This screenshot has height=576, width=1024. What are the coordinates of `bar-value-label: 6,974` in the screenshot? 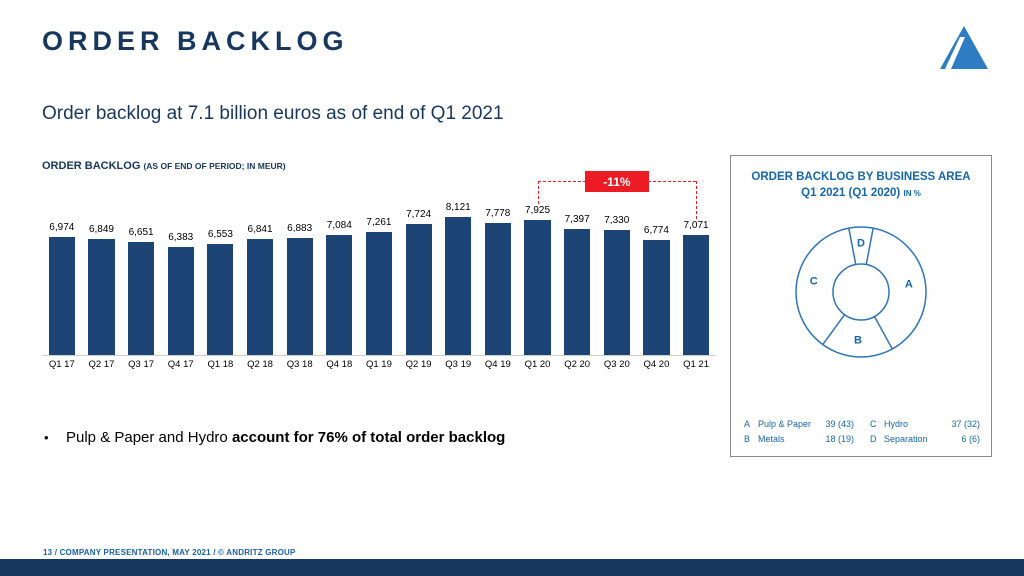 It's located at (62, 227).